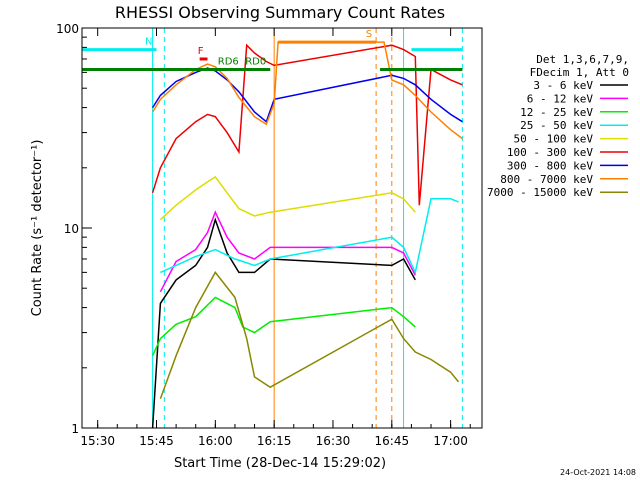 This screenshot has width=640, height=480. What do you see at coordinates (554, 139) in the screenshot?
I see `legend-entry-label: 50 - 100 keV` at bounding box center [554, 139].